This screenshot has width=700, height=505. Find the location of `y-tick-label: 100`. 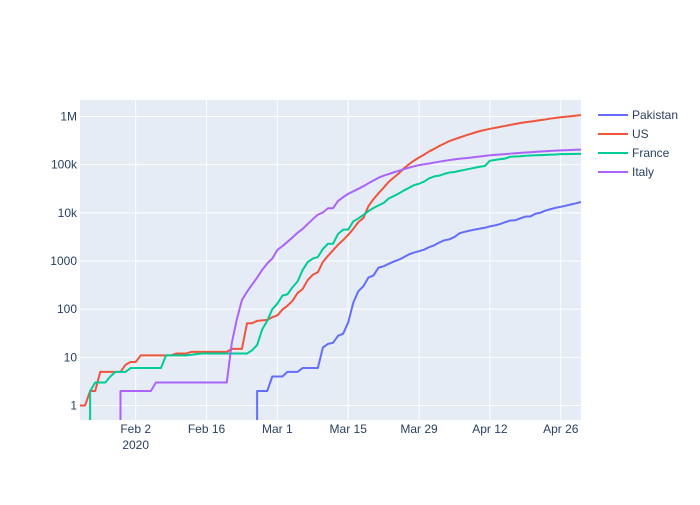

y-tick-label: 100 is located at coordinates (67, 309).